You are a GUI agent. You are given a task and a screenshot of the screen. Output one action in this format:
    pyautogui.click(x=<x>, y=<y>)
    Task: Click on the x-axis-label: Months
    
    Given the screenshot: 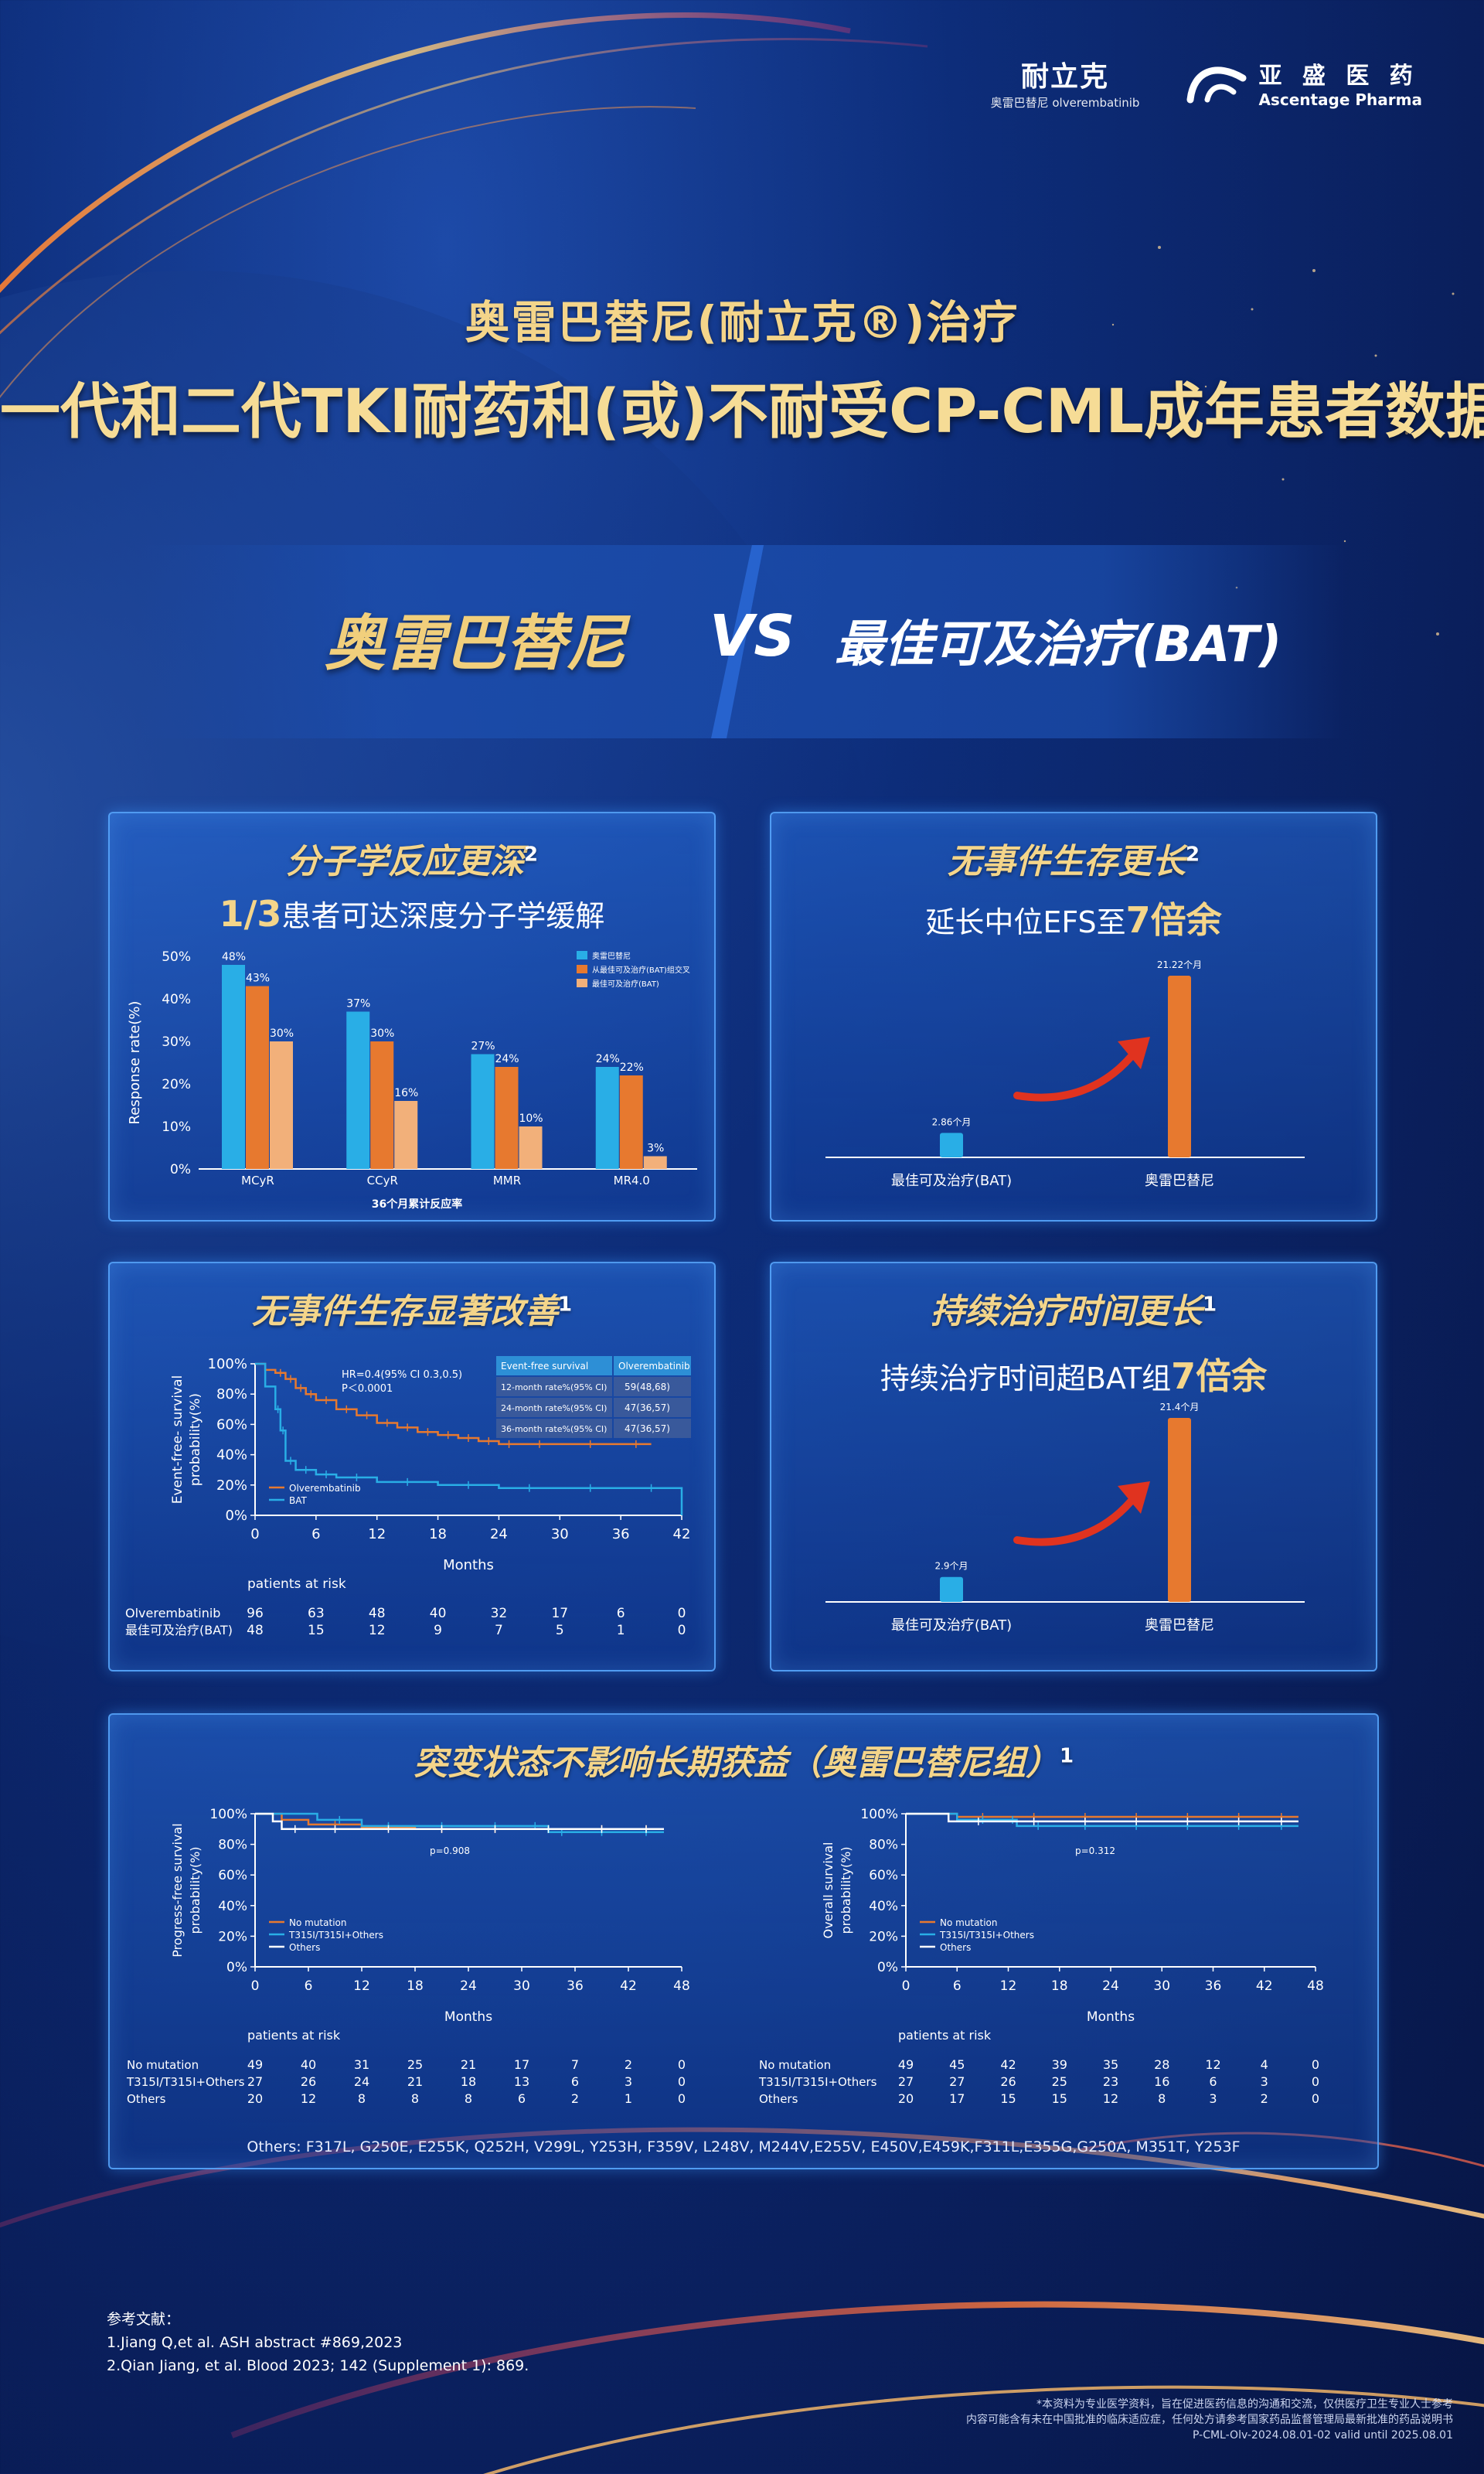 What is the action you would take?
    pyautogui.click(x=1111, y=2017)
    